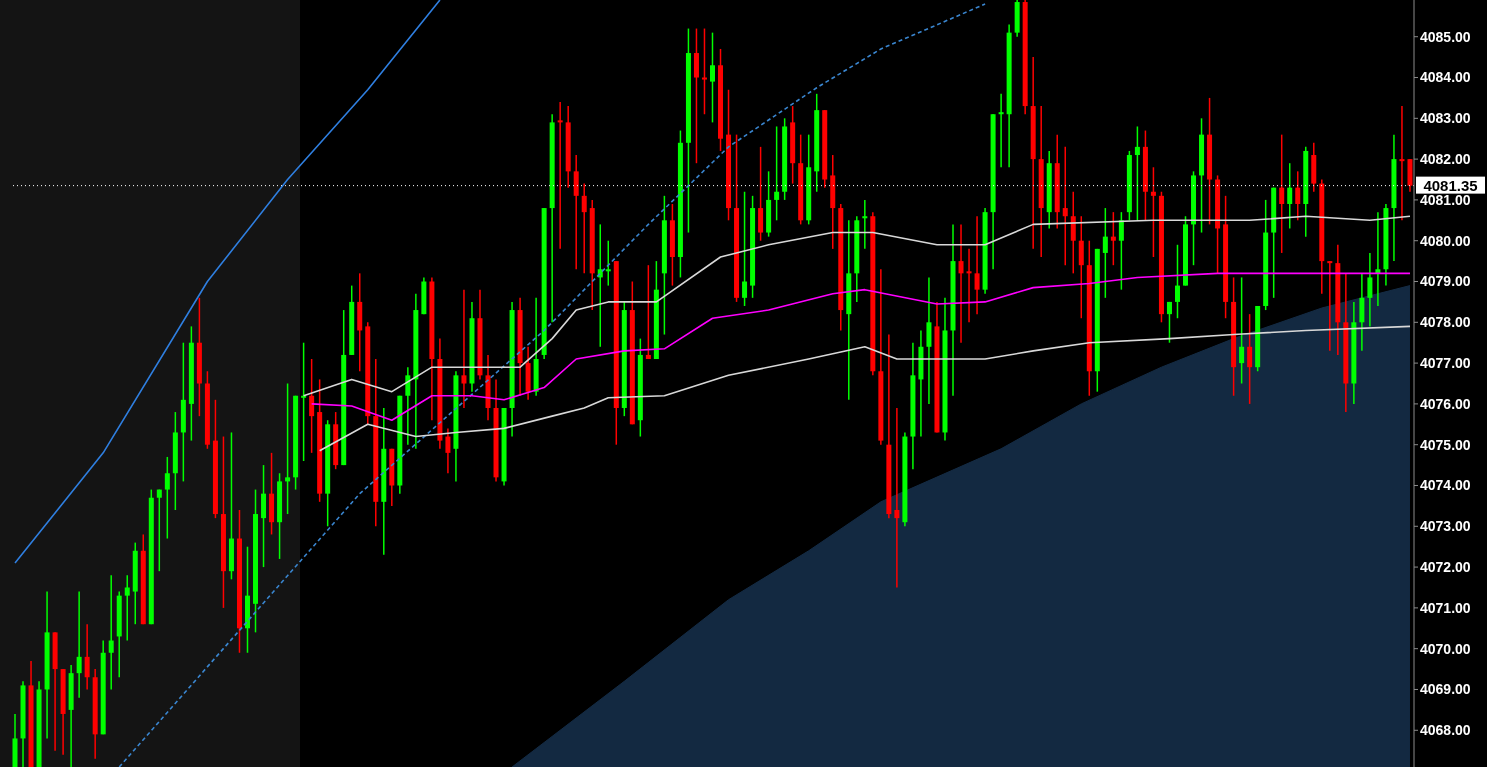 The image size is (1487, 767). I want to click on y-tick-label: 4070.00, so click(1445, 648).